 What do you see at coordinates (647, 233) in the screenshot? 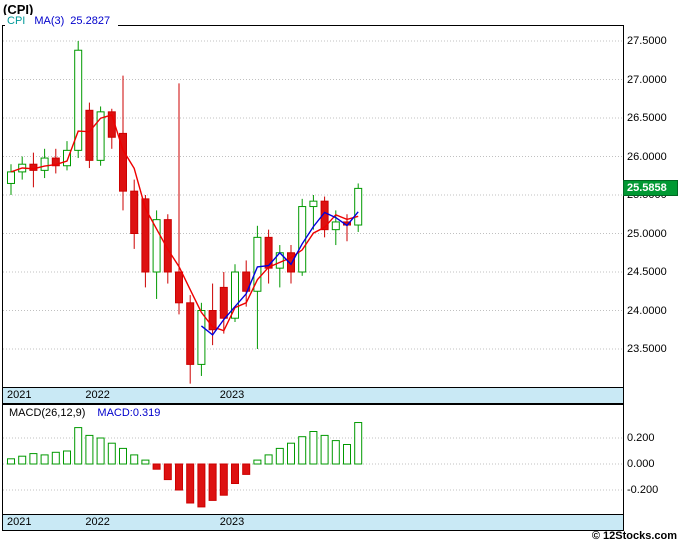
I see `price-axis-tick: 25.0000` at bounding box center [647, 233].